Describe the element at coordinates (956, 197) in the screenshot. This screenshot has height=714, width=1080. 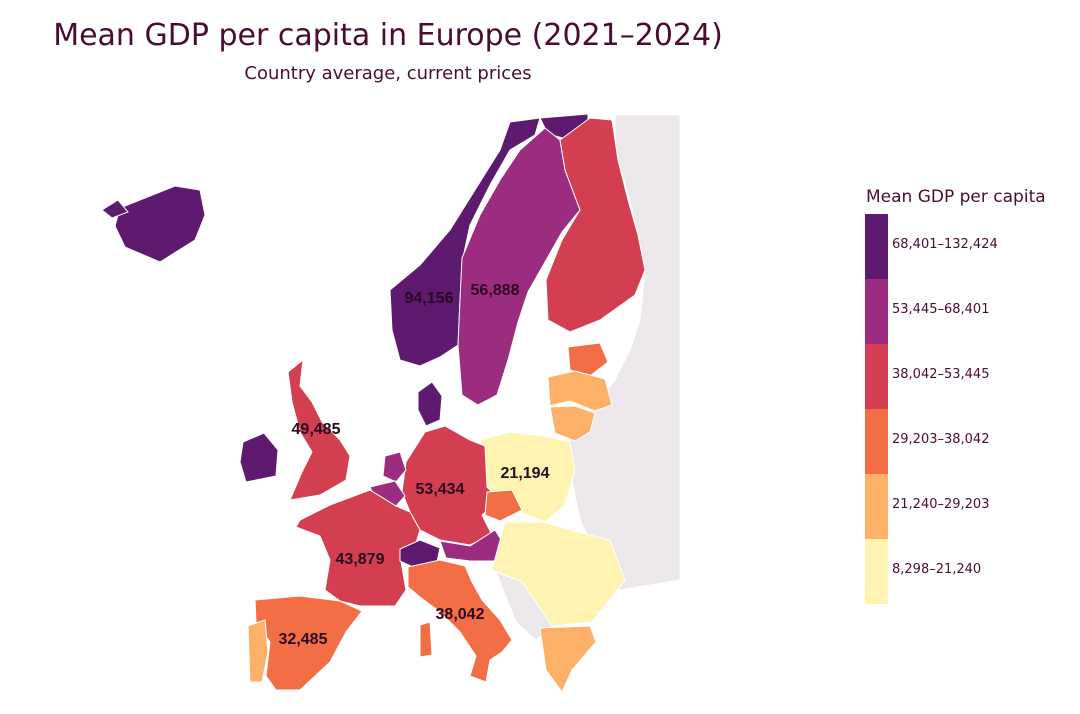
I see `legend-title: Mean GDP per capita` at that location.